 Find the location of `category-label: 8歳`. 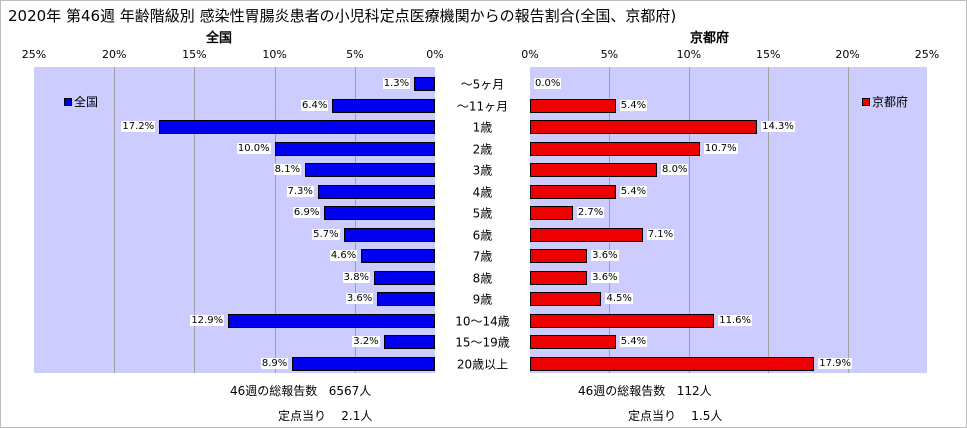

category-label: 8歳 is located at coordinates (482, 278).